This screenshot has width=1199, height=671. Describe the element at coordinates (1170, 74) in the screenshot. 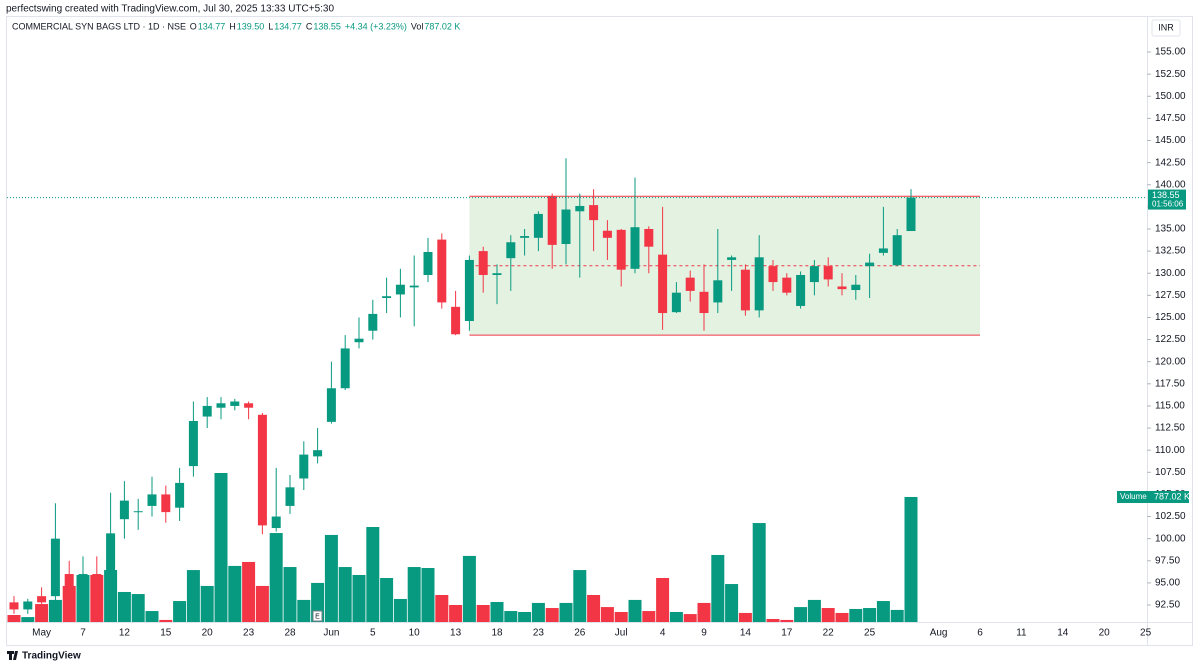

I see `y-tick-label: 152.50` at that location.